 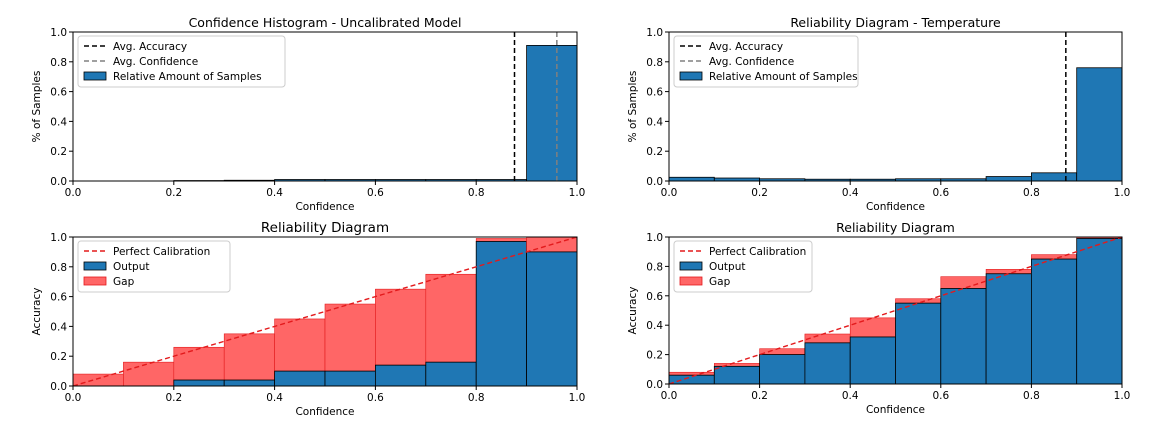 I want to click on legend-entry-1: Avg. Accuracy, so click(x=746, y=47).